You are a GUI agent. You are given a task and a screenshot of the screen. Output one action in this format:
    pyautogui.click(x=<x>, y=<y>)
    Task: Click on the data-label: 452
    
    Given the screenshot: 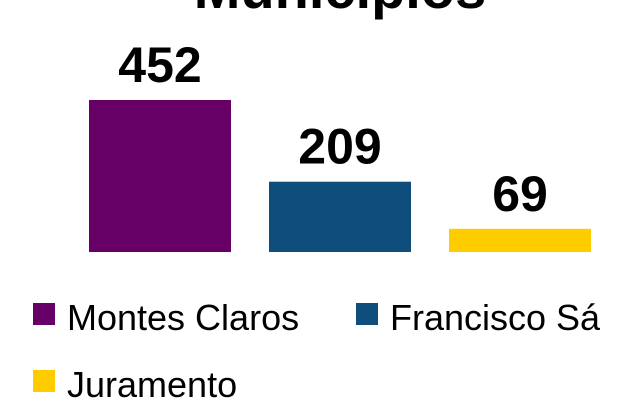 What is the action you would take?
    pyautogui.click(x=159, y=65)
    